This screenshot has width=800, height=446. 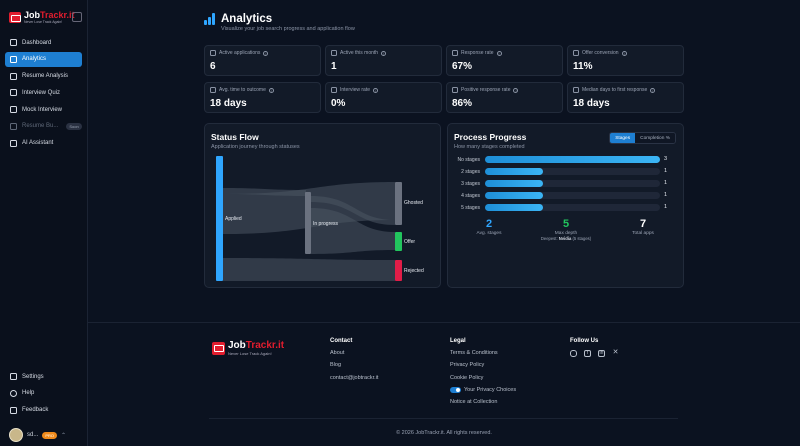 I want to click on footer-follow: Follow Us f in ✕, so click(x=594, y=347).